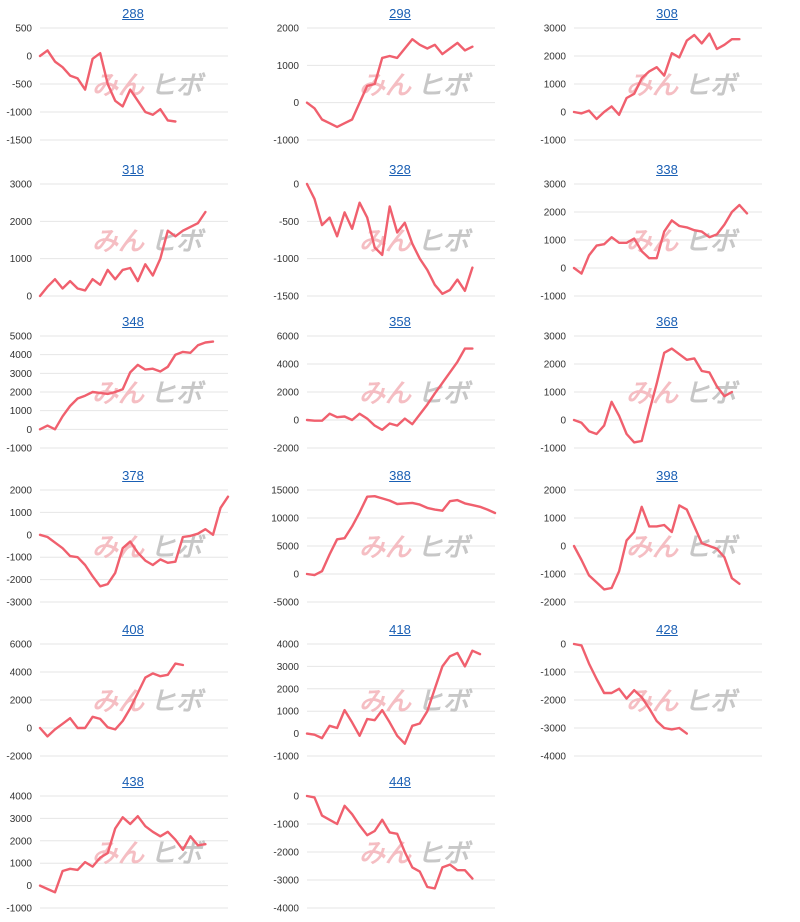 The height and width of the screenshot is (922, 800). What do you see at coordinates (23, 29) in the screenshot?
I see `y-tick-label: 500` at bounding box center [23, 29].